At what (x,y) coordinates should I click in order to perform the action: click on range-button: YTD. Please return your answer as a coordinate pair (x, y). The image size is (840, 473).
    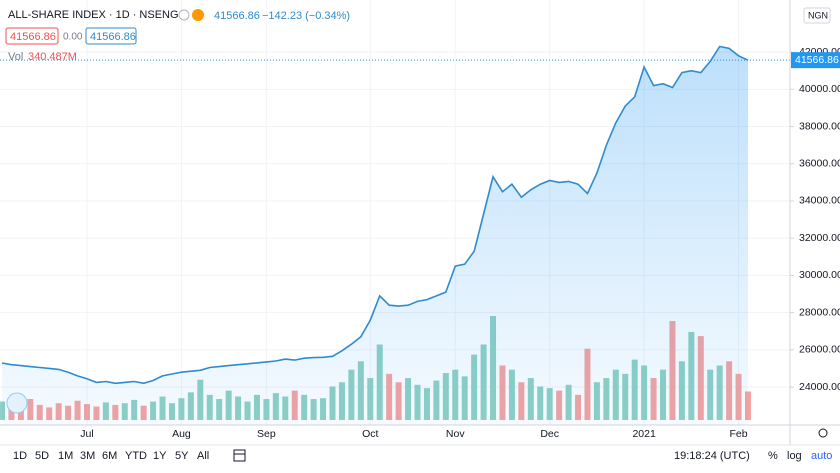
    Looking at the image, I should click on (136, 456).